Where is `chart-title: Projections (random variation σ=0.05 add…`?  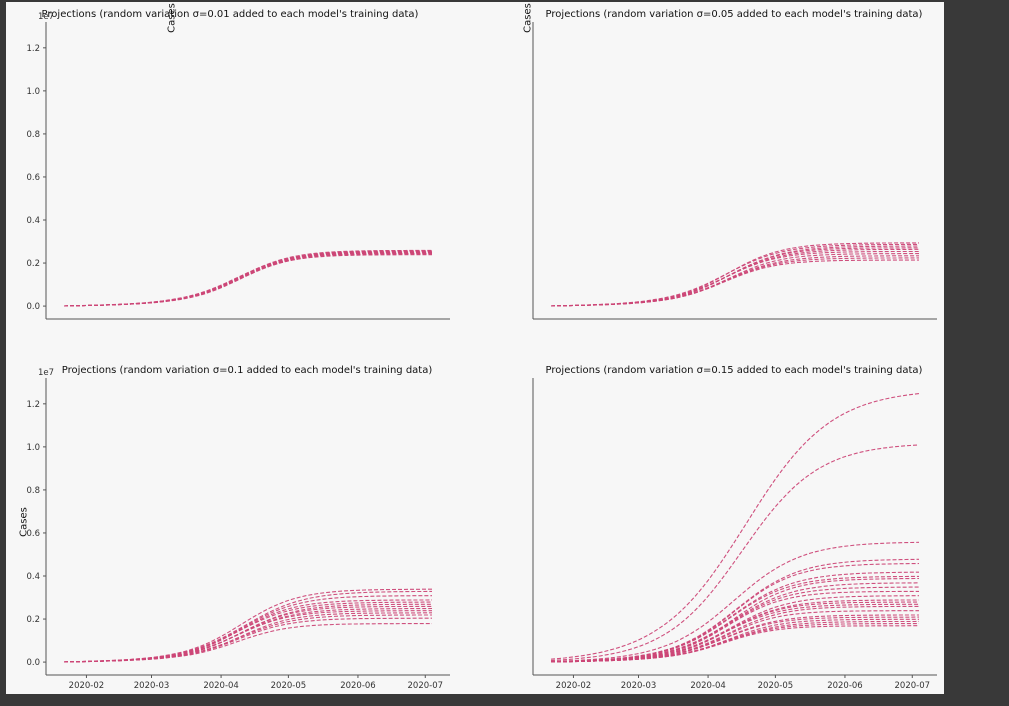 chart-title: Projections (random variation σ=0.05 add… is located at coordinates (734, 14).